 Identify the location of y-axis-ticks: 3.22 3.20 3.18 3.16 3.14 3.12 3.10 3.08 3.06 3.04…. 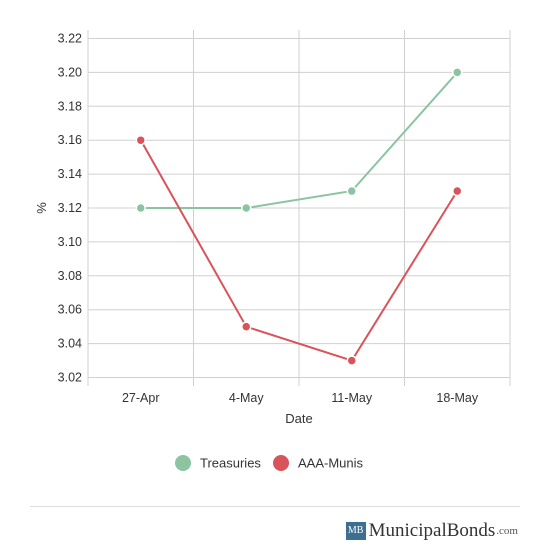
(70, 207).